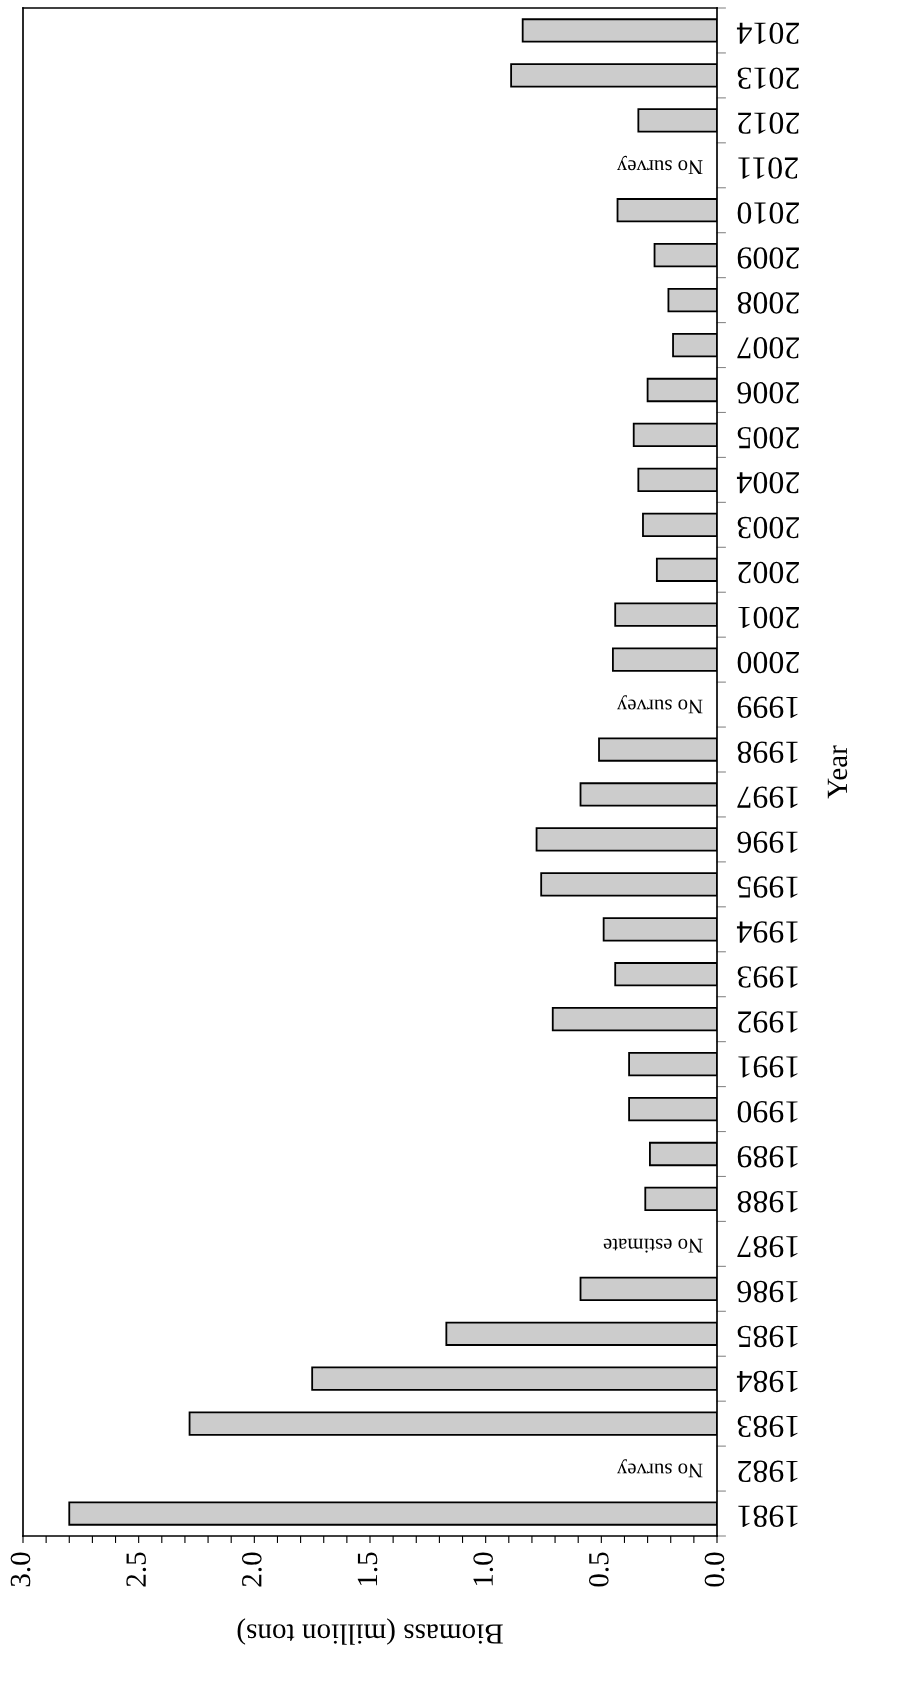  I want to click on y-tick-label: 1982, so click(768, 1471).